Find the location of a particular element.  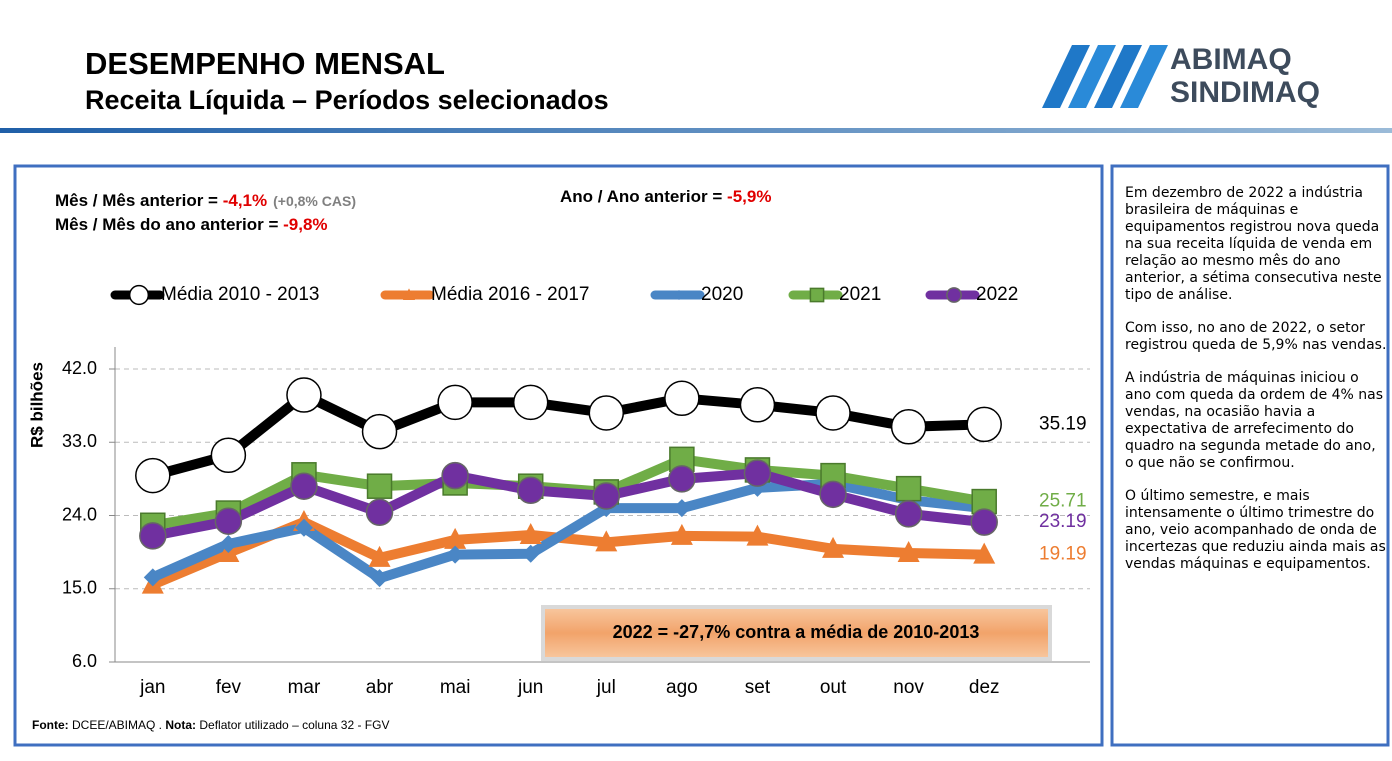

title: DESEMPENHO MENSAL is located at coordinates (265, 63).